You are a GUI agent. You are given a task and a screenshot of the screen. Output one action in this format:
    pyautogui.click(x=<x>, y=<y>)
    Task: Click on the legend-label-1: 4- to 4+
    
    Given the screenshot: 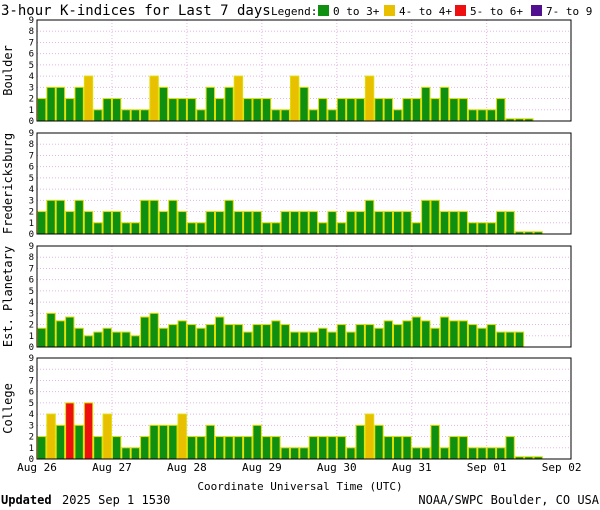 What is the action you would take?
    pyautogui.click(x=425, y=11)
    